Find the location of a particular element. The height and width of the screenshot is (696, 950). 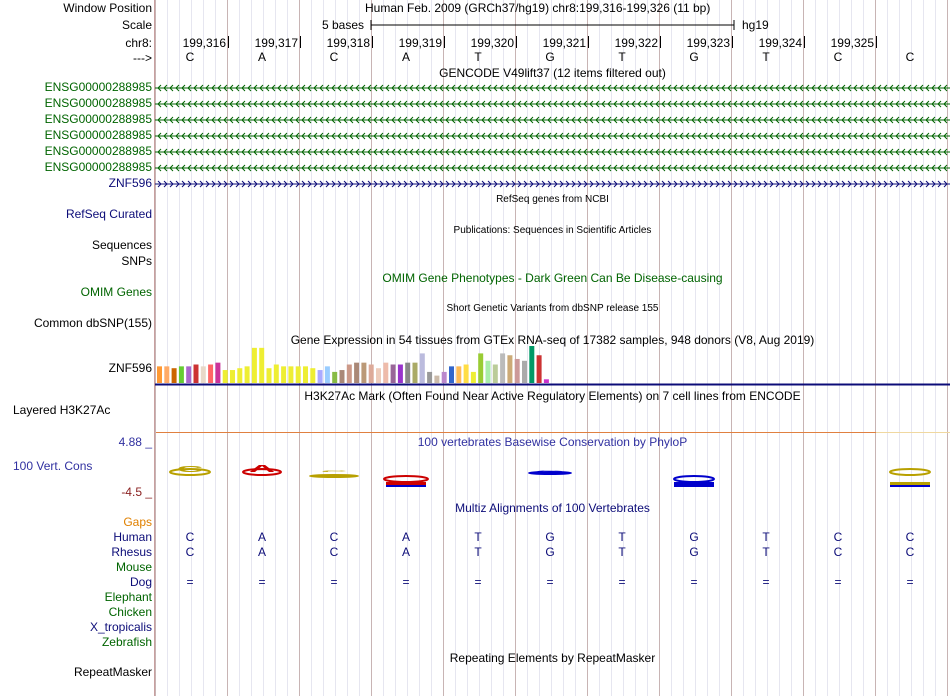

species-label: Rhesus is located at coordinates (131, 552).